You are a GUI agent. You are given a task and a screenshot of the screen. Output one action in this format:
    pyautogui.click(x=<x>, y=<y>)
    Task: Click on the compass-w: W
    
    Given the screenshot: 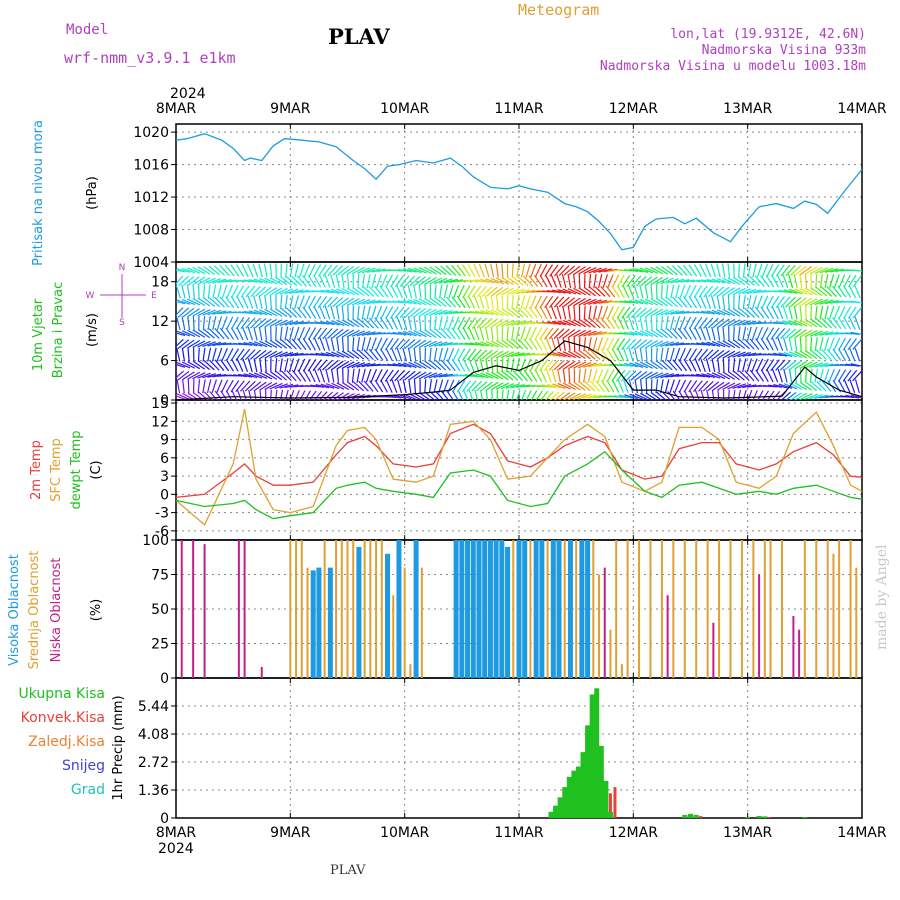 What is the action you would take?
    pyautogui.click(x=90, y=296)
    